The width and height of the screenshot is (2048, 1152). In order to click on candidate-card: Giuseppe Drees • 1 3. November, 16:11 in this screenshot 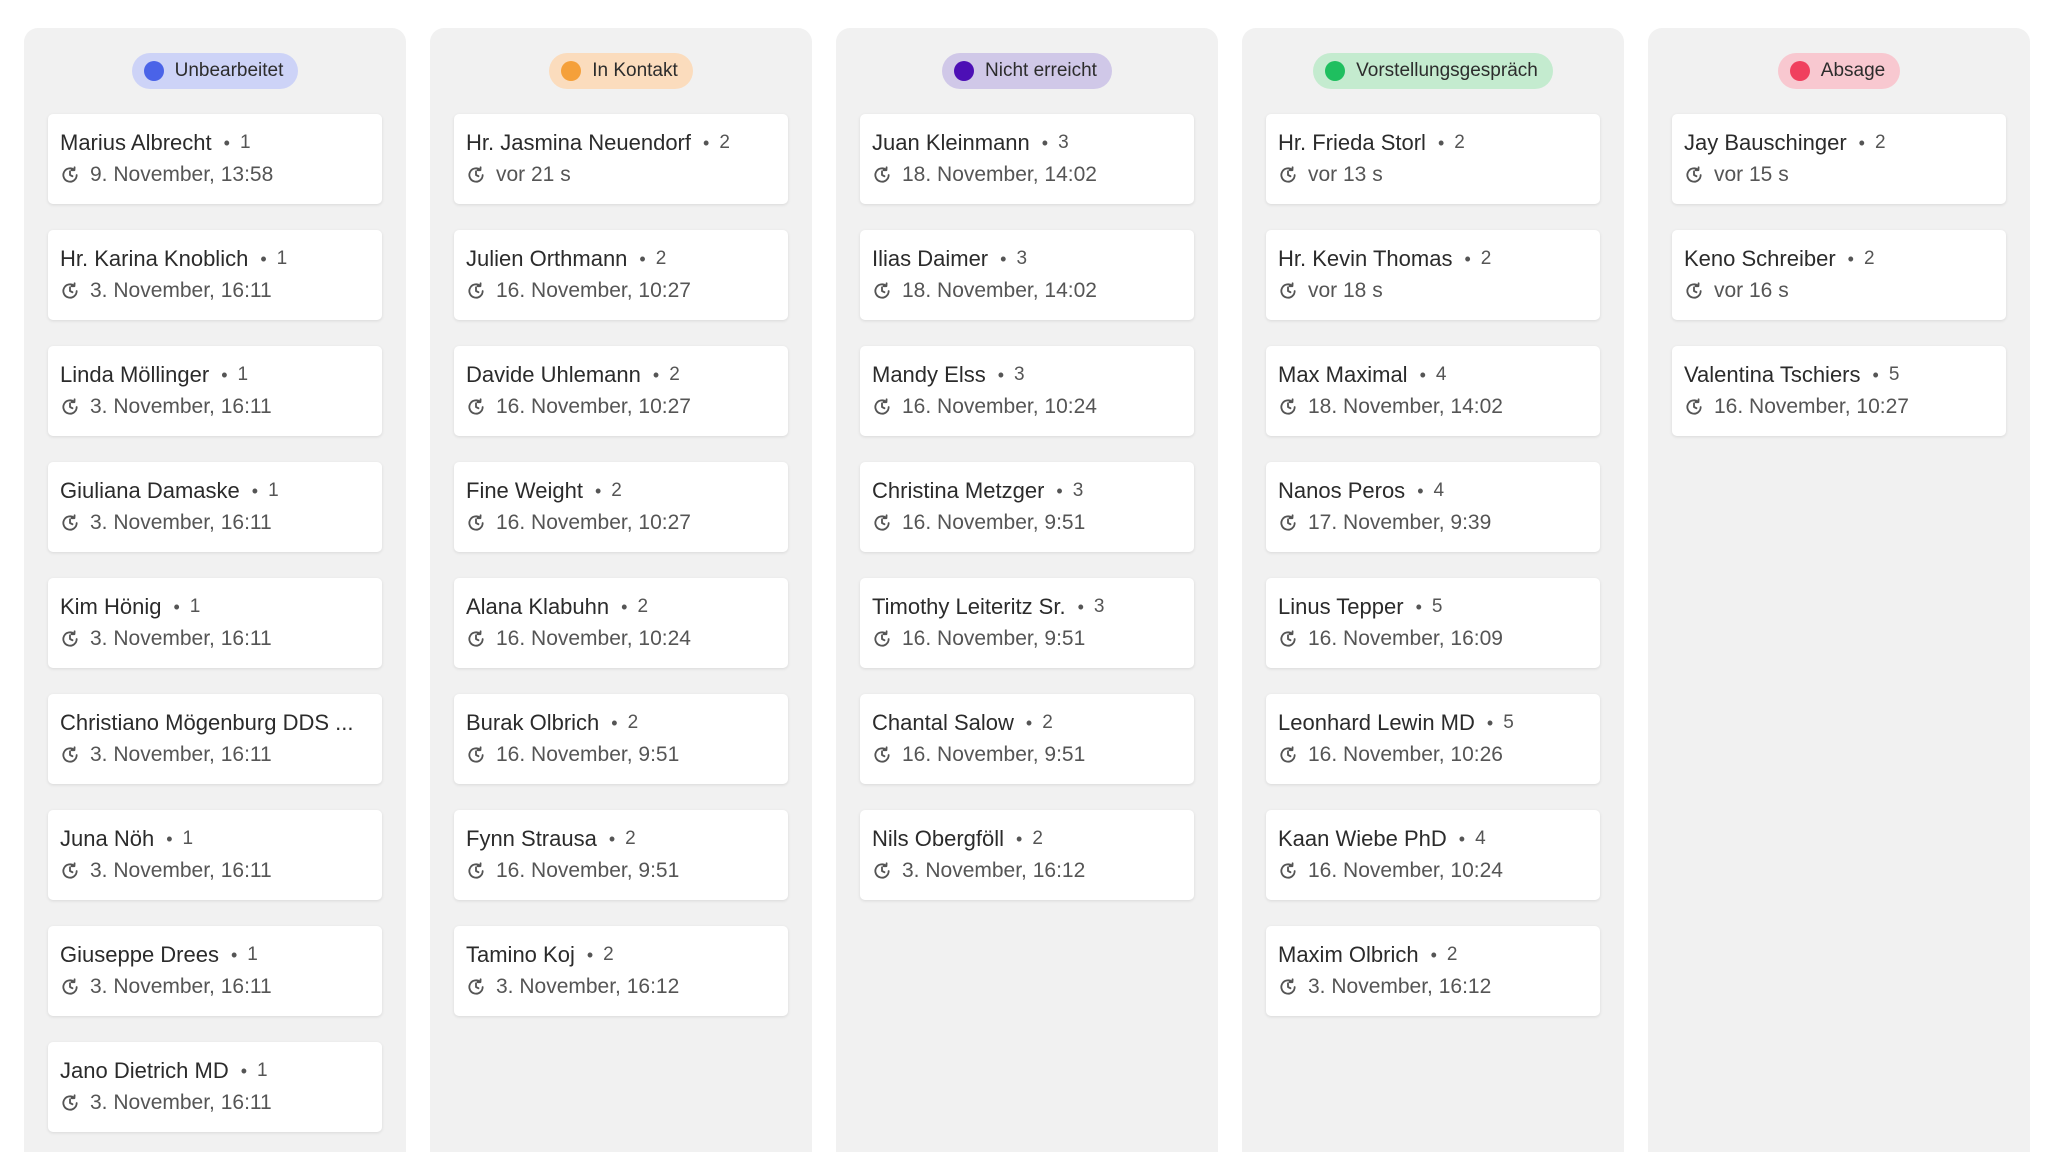, I will do `click(215, 971)`.